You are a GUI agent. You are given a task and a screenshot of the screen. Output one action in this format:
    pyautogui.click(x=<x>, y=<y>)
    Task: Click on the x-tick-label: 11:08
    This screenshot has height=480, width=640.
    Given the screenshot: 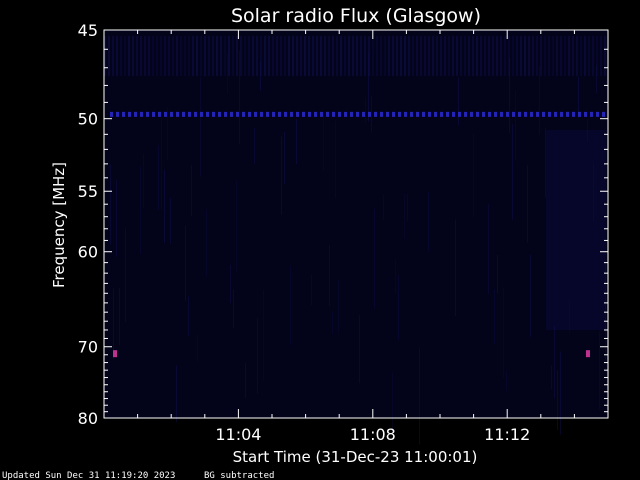 What is the action you would take?
    pyautogui.click(x=373, y=434)
    